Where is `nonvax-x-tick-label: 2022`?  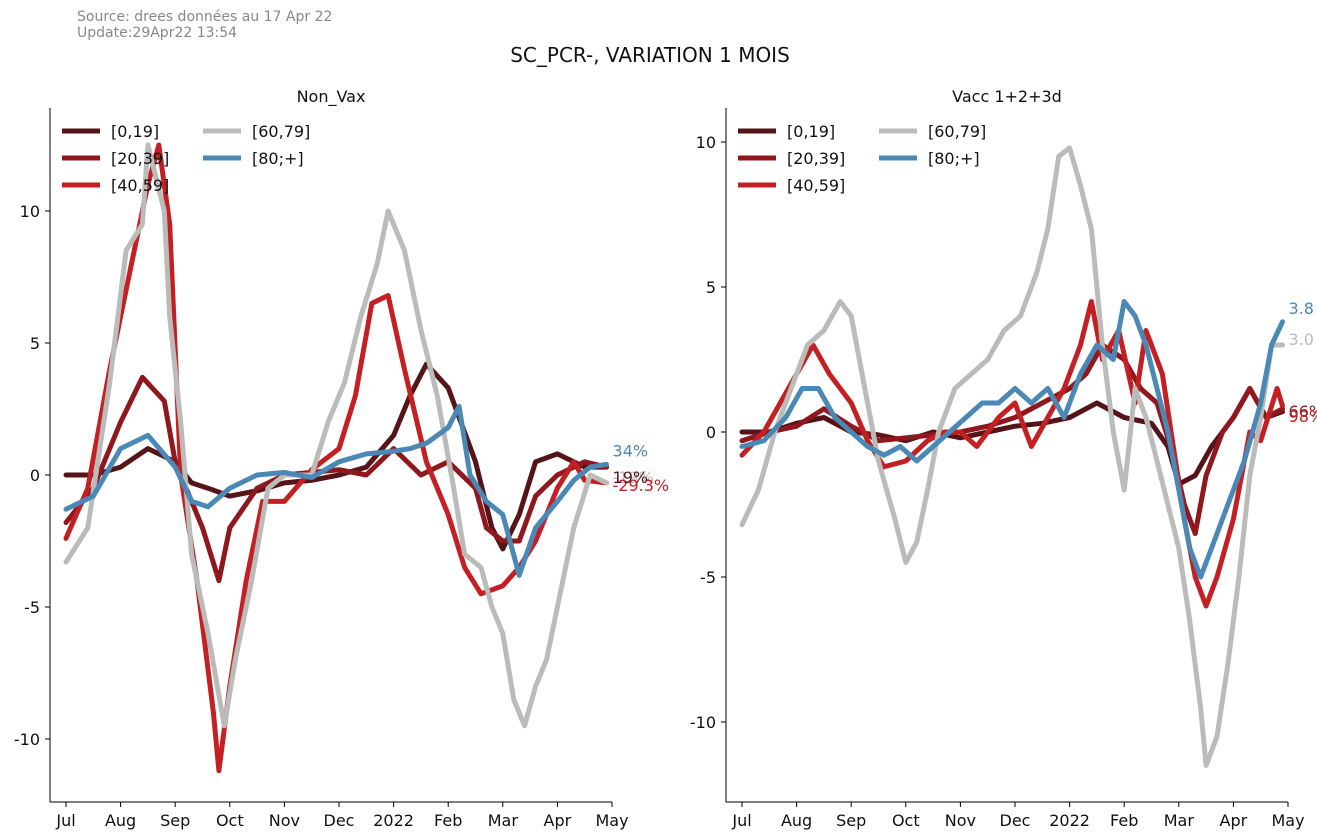
nonvax-x-tick-label: 2022 is located at coordinates (393, 820).